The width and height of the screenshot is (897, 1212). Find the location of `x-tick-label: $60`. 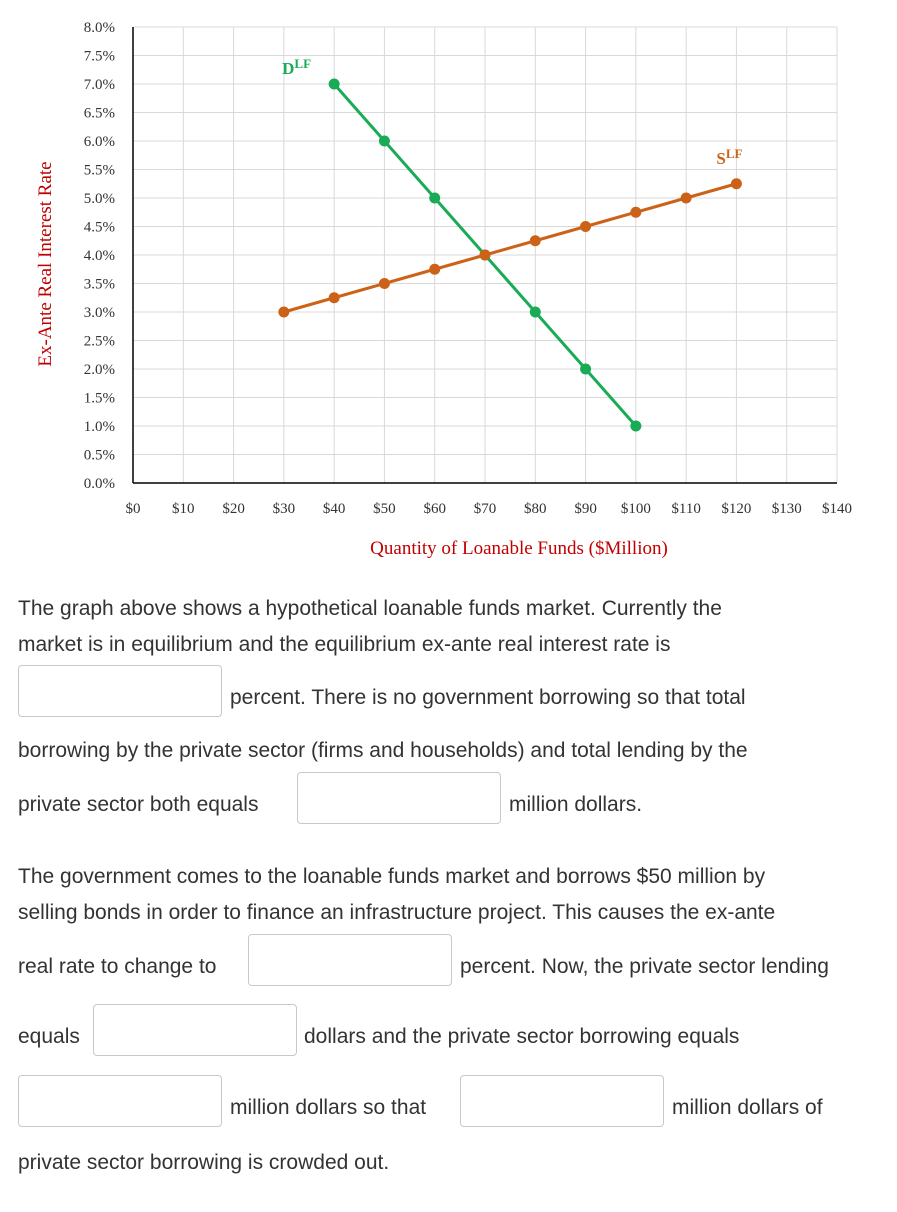

x-tick-label: $60 is located at coordinates (434, 509).